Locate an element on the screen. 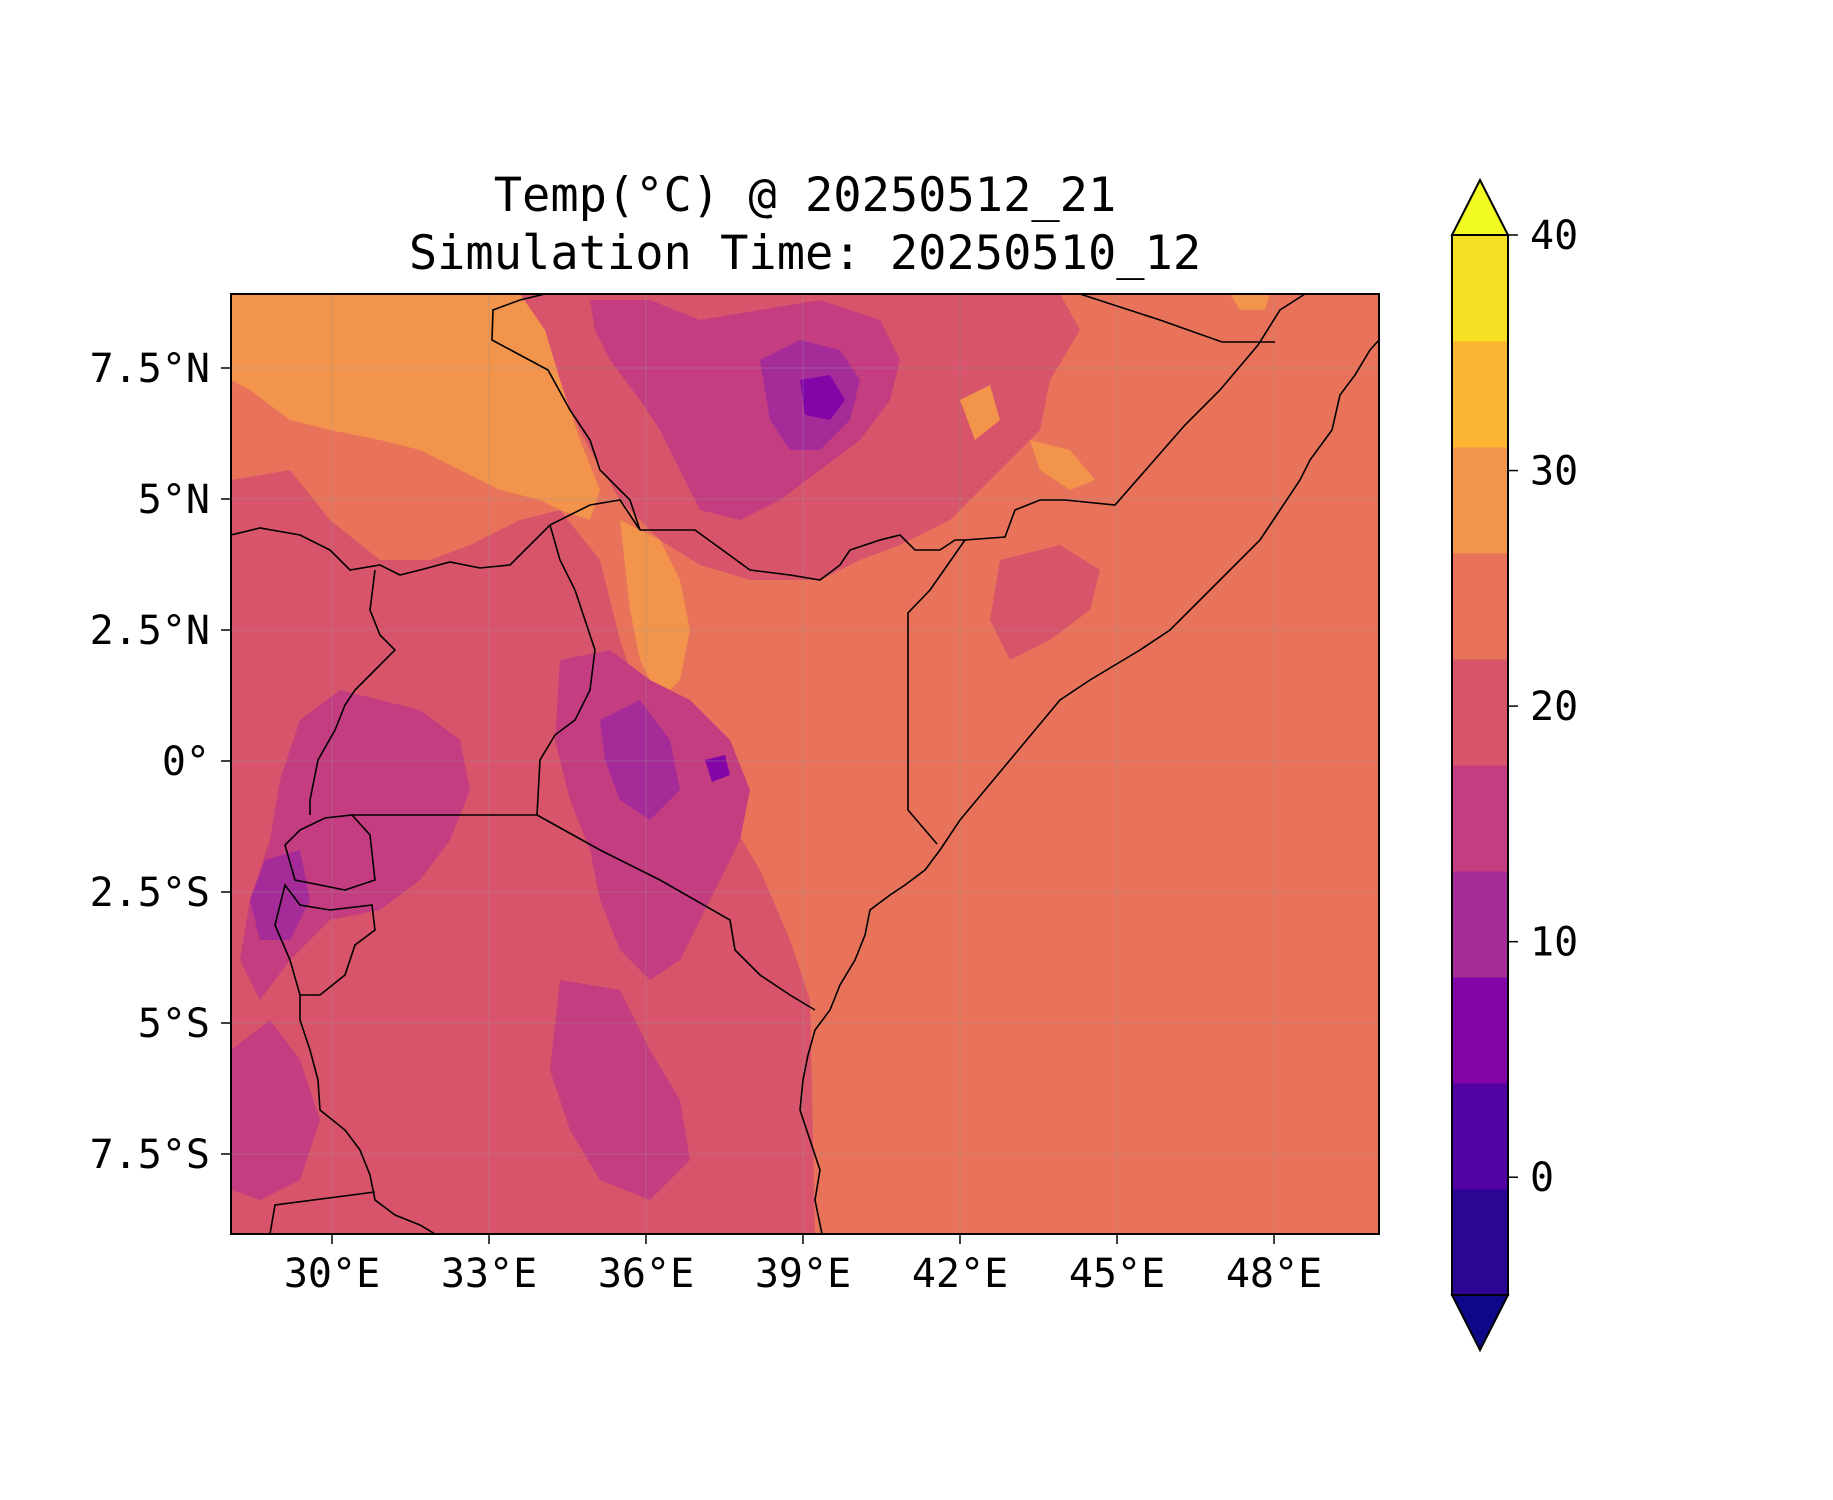  x-tick-label: 42°E is located at coordinates (960, 1274).